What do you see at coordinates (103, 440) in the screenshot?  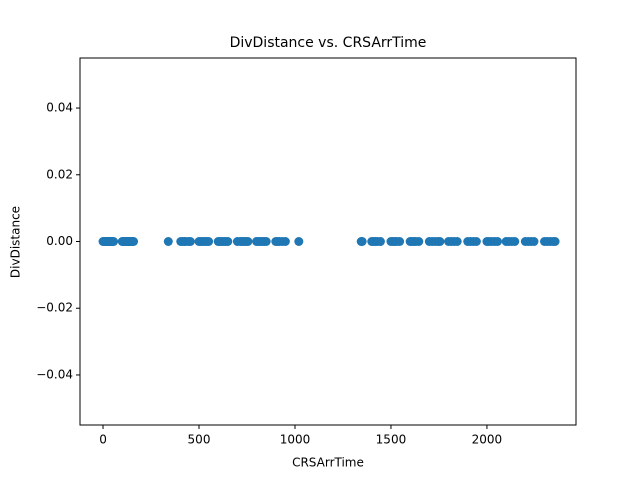 I see `x-tick-label: 0` at bounding box center [103, 440].